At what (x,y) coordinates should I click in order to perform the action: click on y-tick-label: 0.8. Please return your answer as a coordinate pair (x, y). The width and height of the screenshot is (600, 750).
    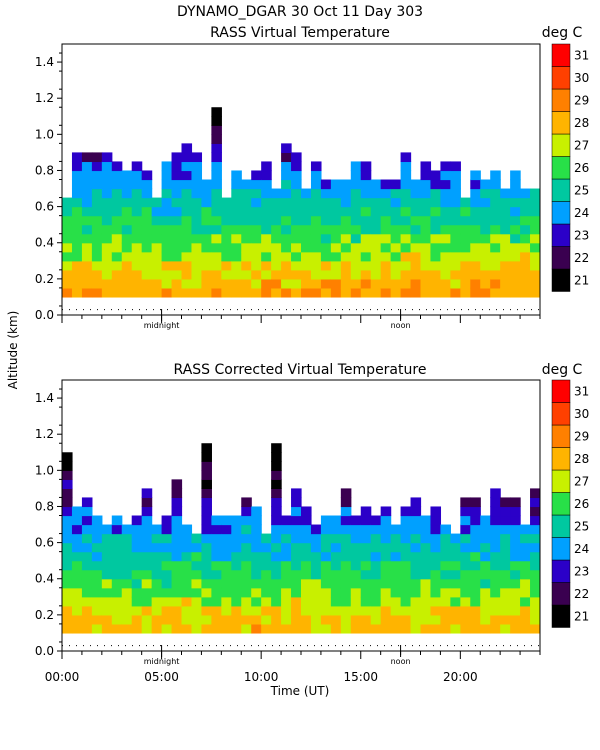
    Looking at the image, I should click on (44, 170).